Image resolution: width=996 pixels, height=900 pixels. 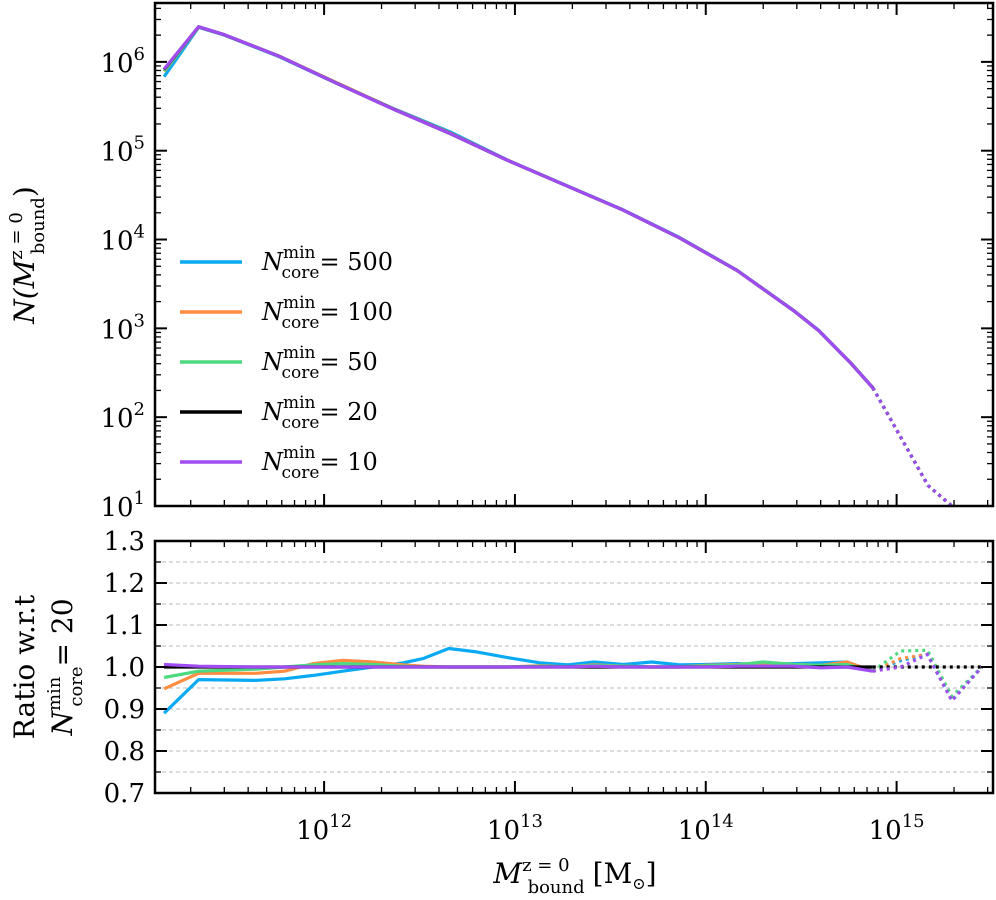 I want to click on legend-label: Nmin core= 50, so click(x=319, y=363).